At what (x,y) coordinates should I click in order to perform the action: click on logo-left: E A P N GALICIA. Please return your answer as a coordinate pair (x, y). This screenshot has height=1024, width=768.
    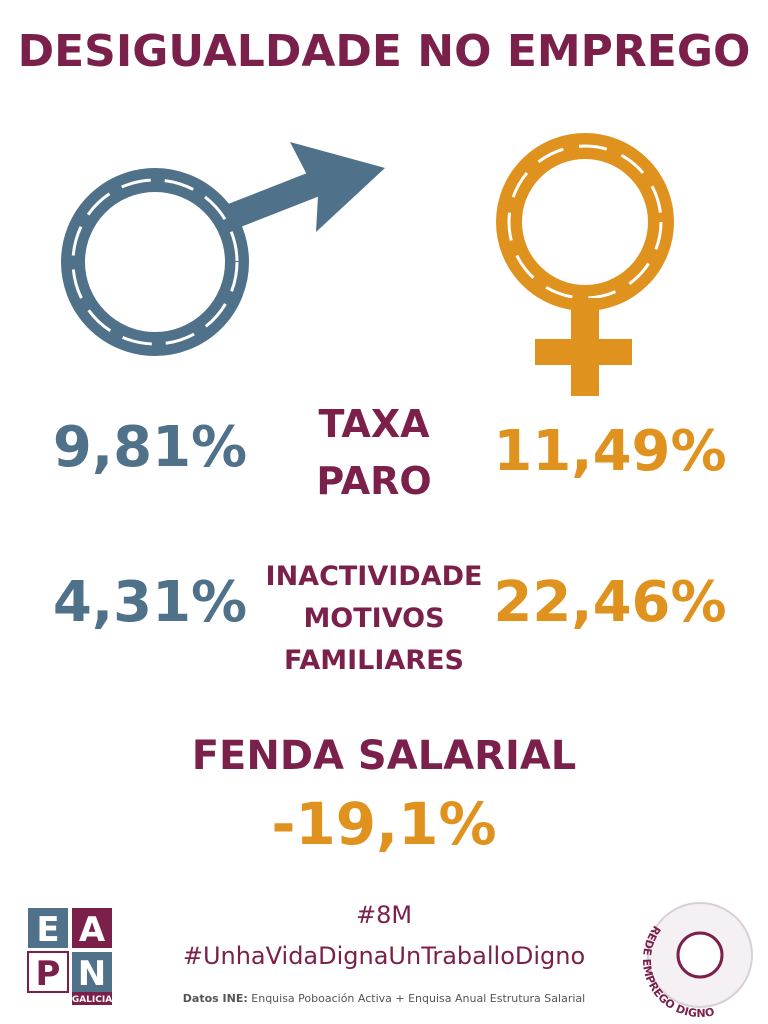
    Looking at the image, I should click on (69, 956).